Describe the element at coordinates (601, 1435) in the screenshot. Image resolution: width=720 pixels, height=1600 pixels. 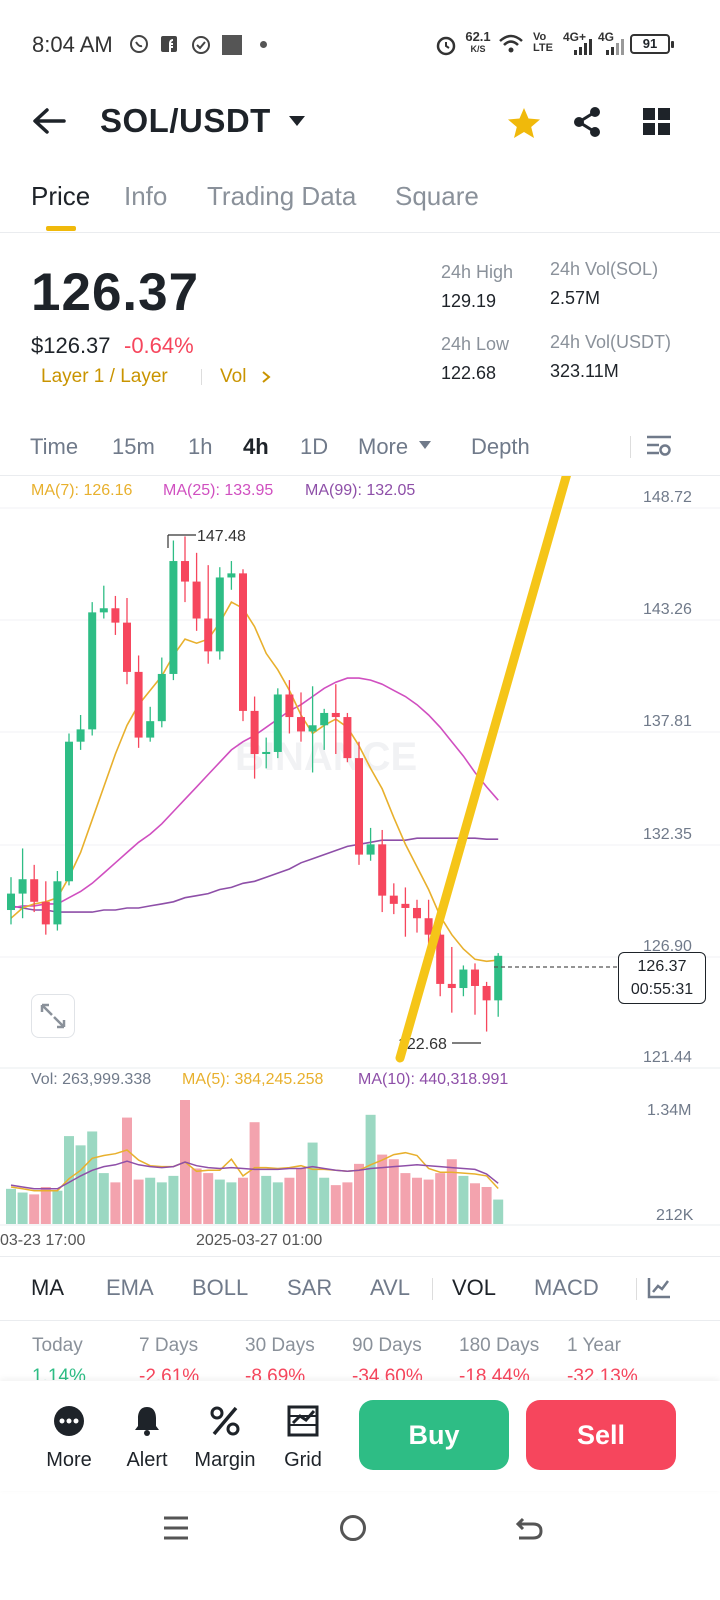
I see `sell-button: Sell` at that location.